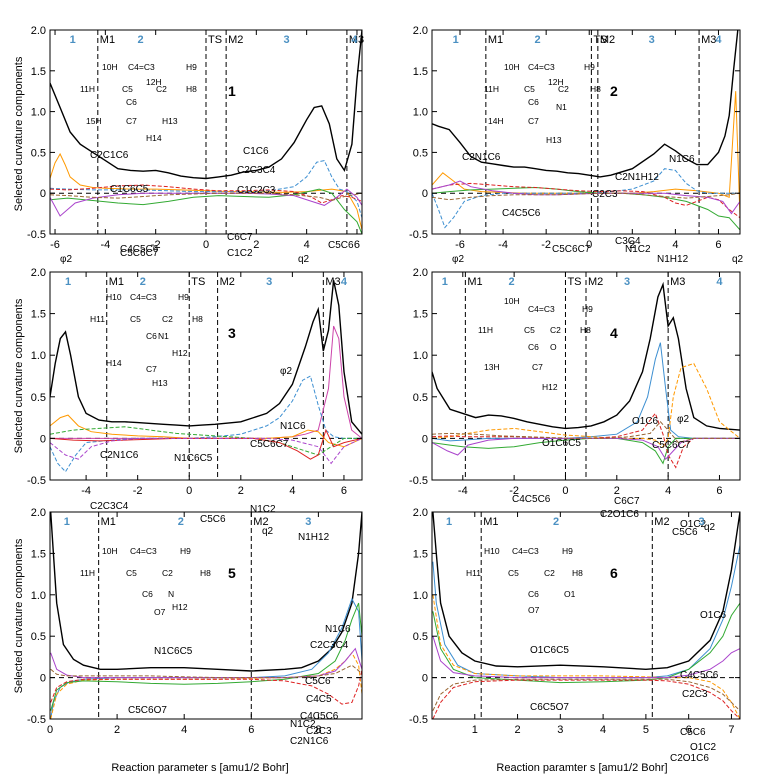 This screenshot has width=768, height=777. What do you see at coordinates (94, 121) in the screenshot?
I see `structure-atom: 15H` at bounding box center [94, 121].